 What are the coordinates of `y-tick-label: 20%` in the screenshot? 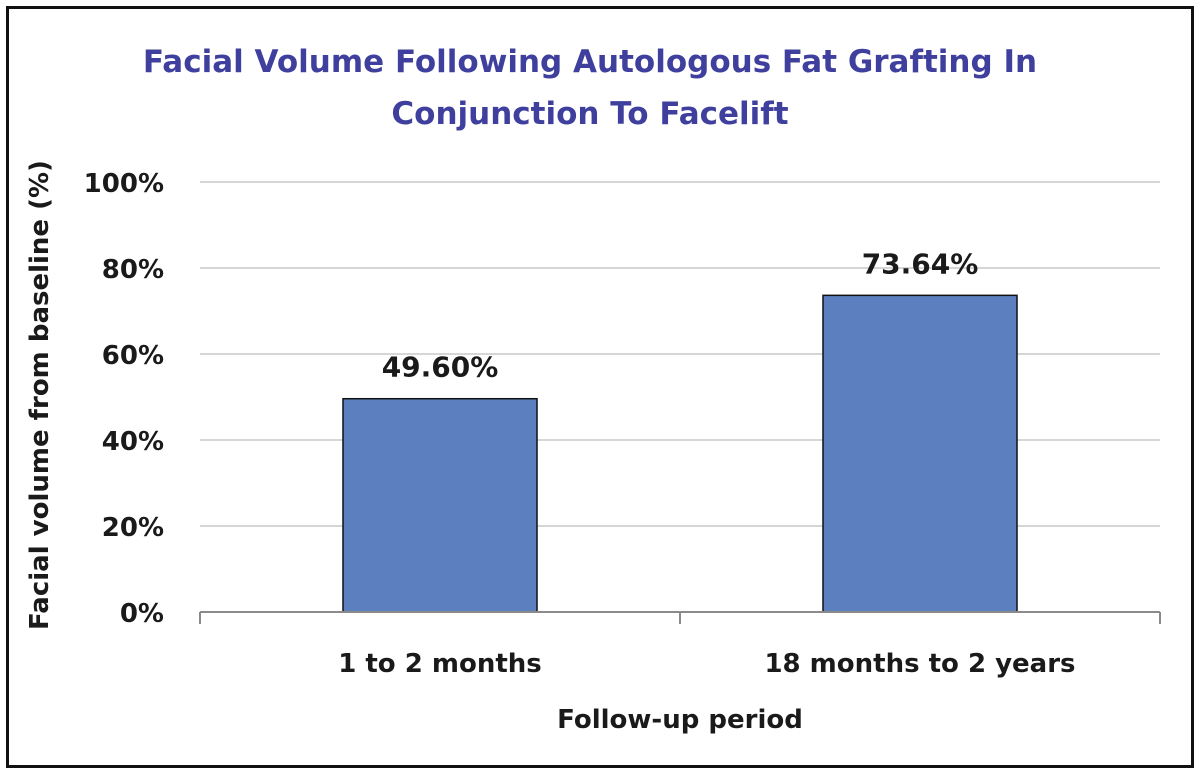 It's located at (133, 528).